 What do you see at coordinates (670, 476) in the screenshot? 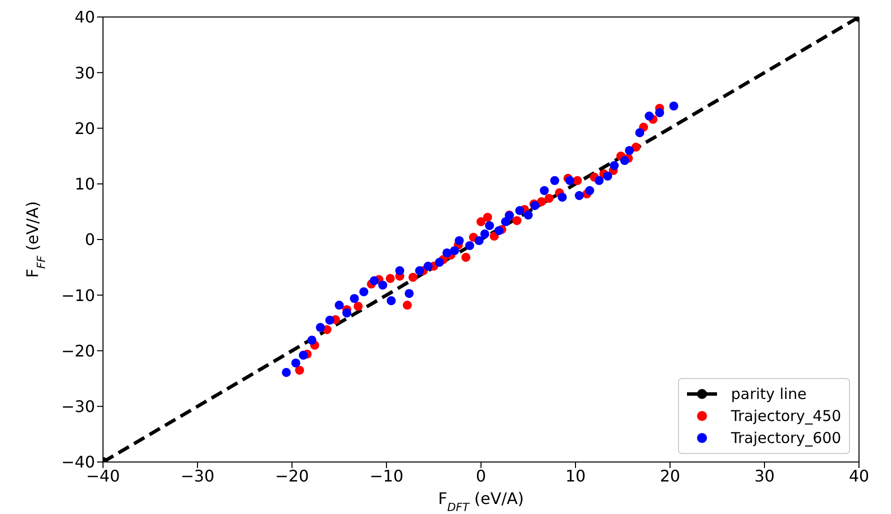
I see `x-tick-label: 20` at bounding box center [670, 476].